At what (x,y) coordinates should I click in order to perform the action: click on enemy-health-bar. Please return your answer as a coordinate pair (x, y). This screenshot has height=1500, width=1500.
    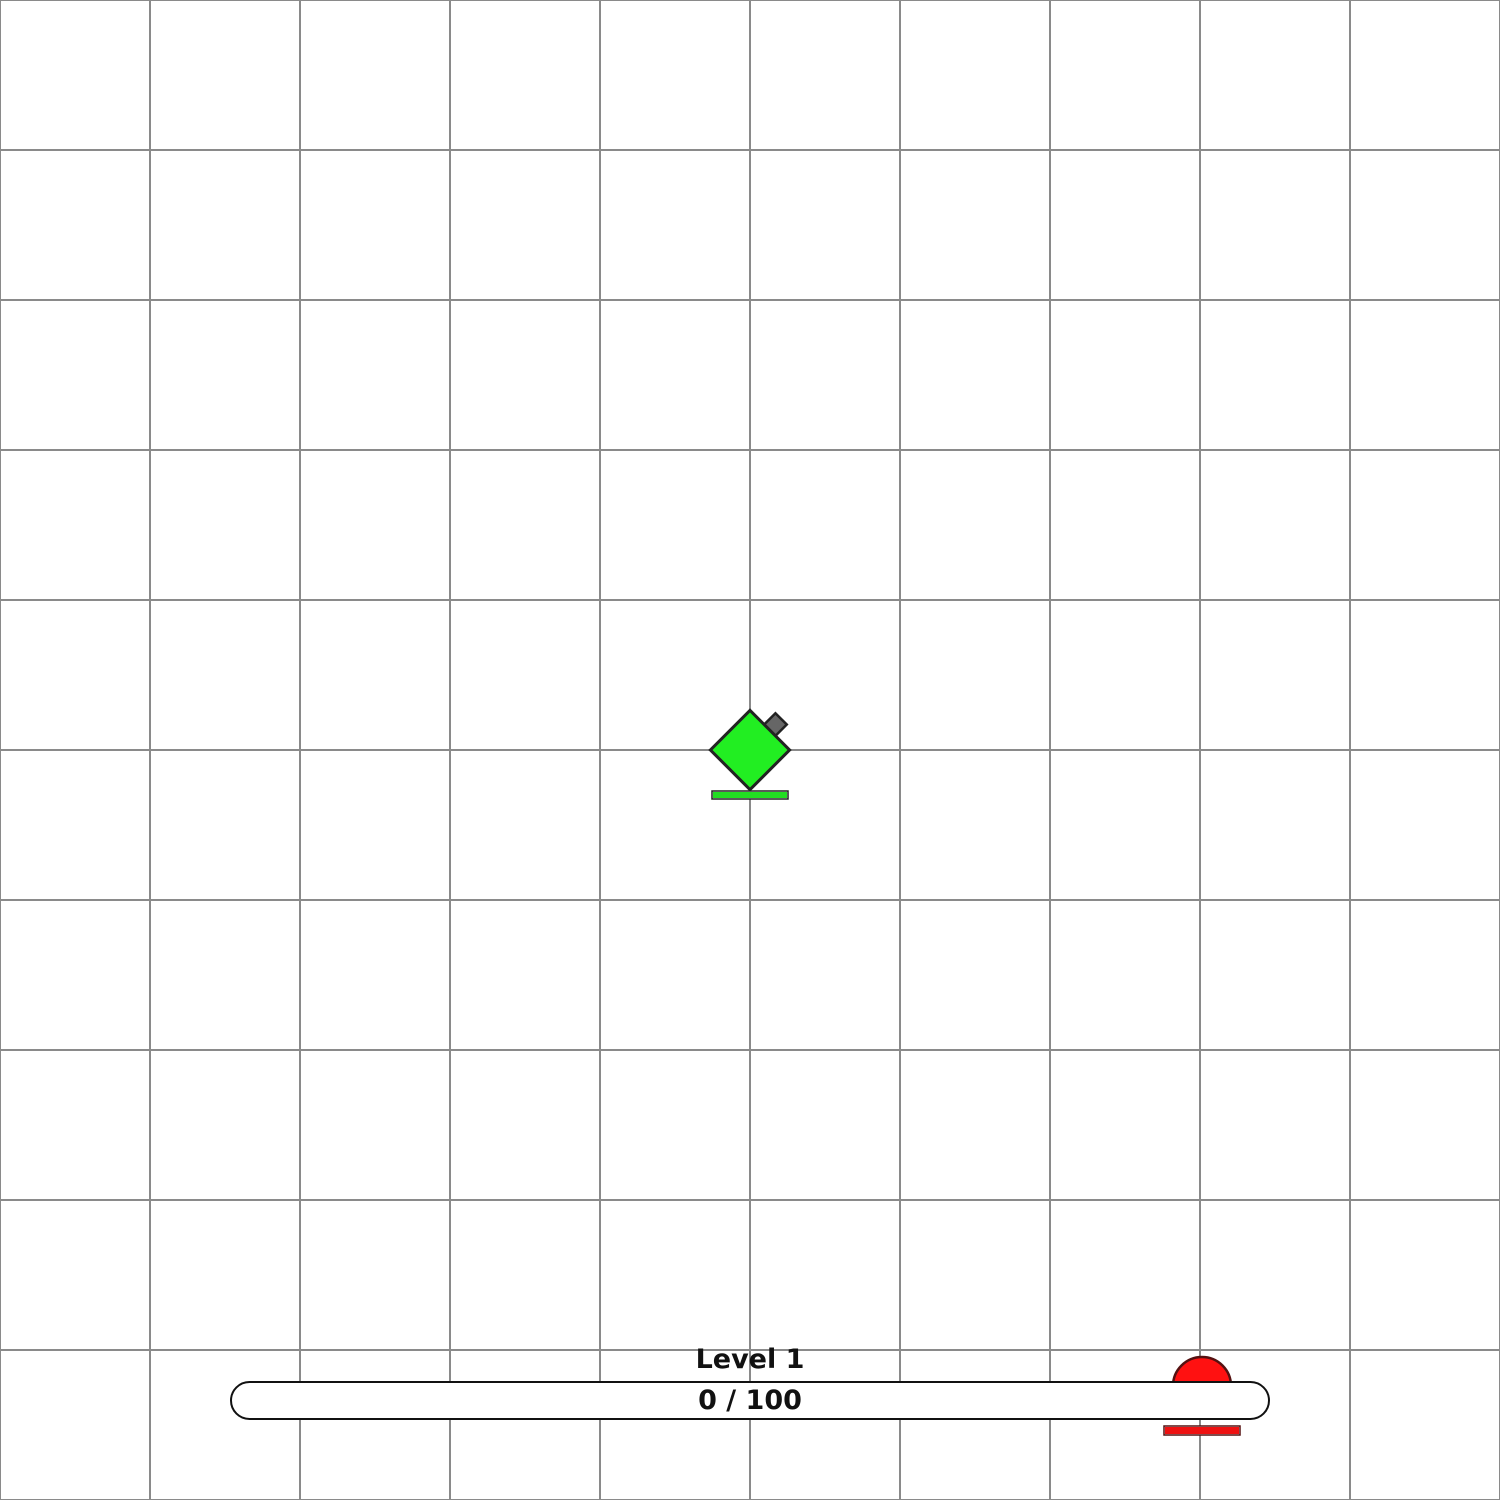
    Looking at the image, I should click on (1202, 1430).